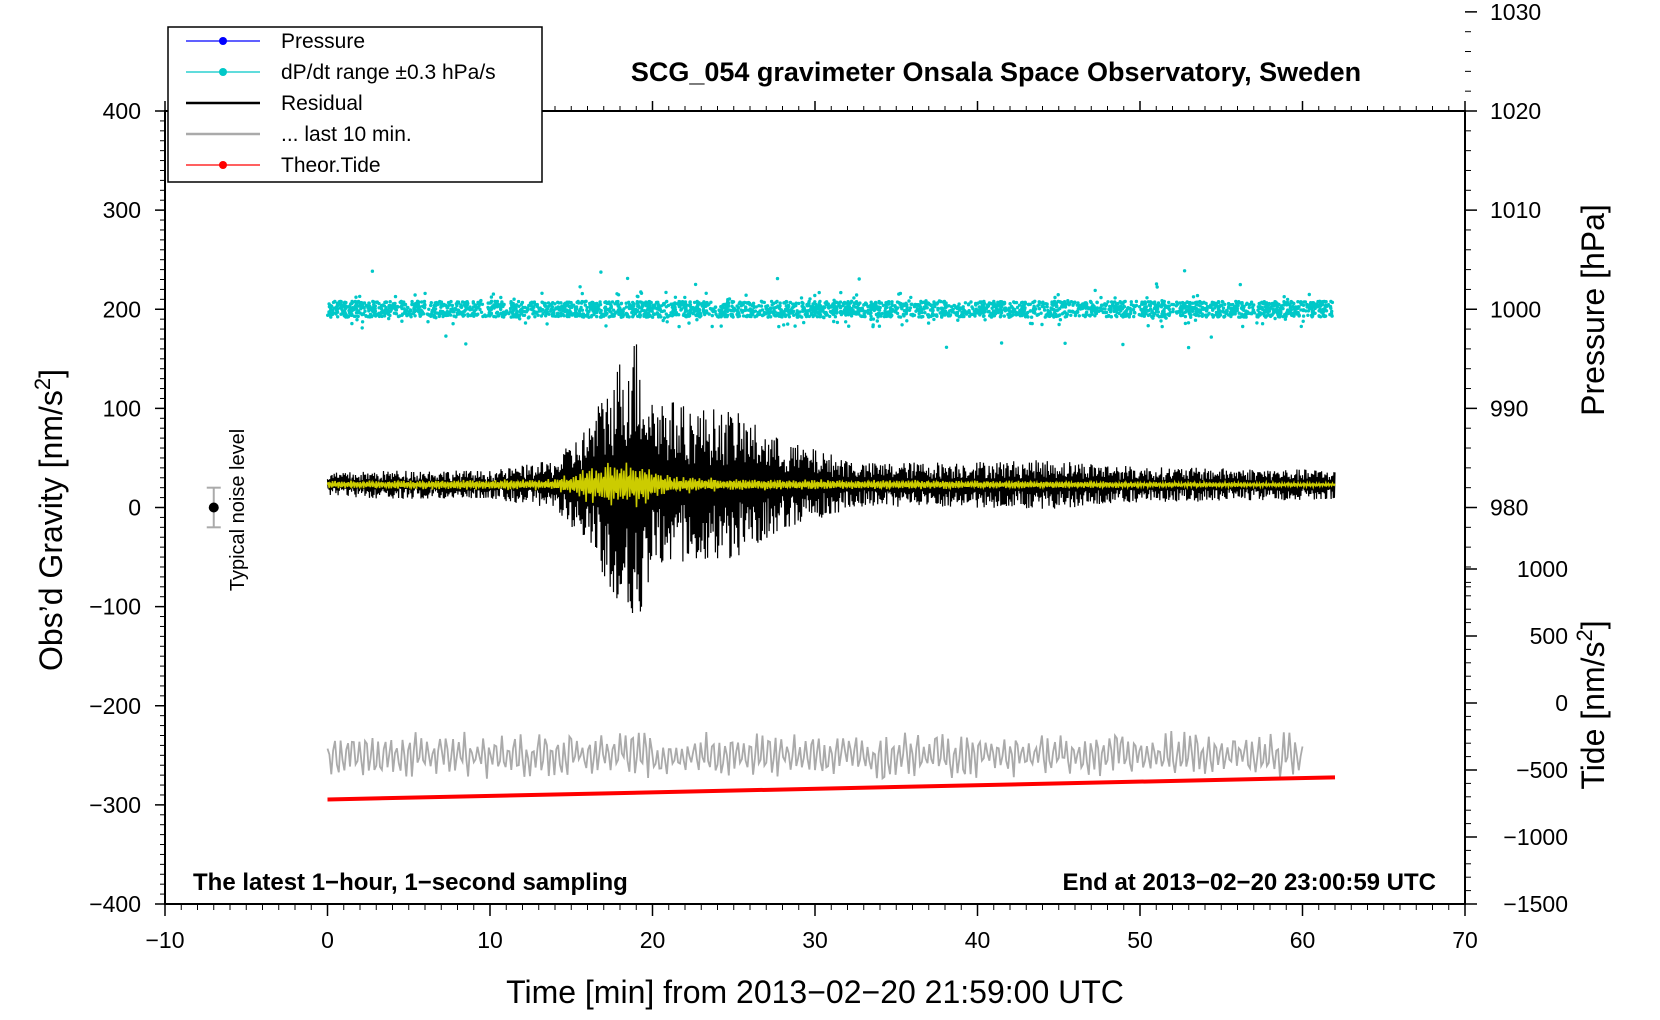 This screenshot has height=1020, width=1660. What do you see at coordinates (122, 111) in the screenshot?
I see `y-left-tick-label: 400` at bounding box center [122, 111].